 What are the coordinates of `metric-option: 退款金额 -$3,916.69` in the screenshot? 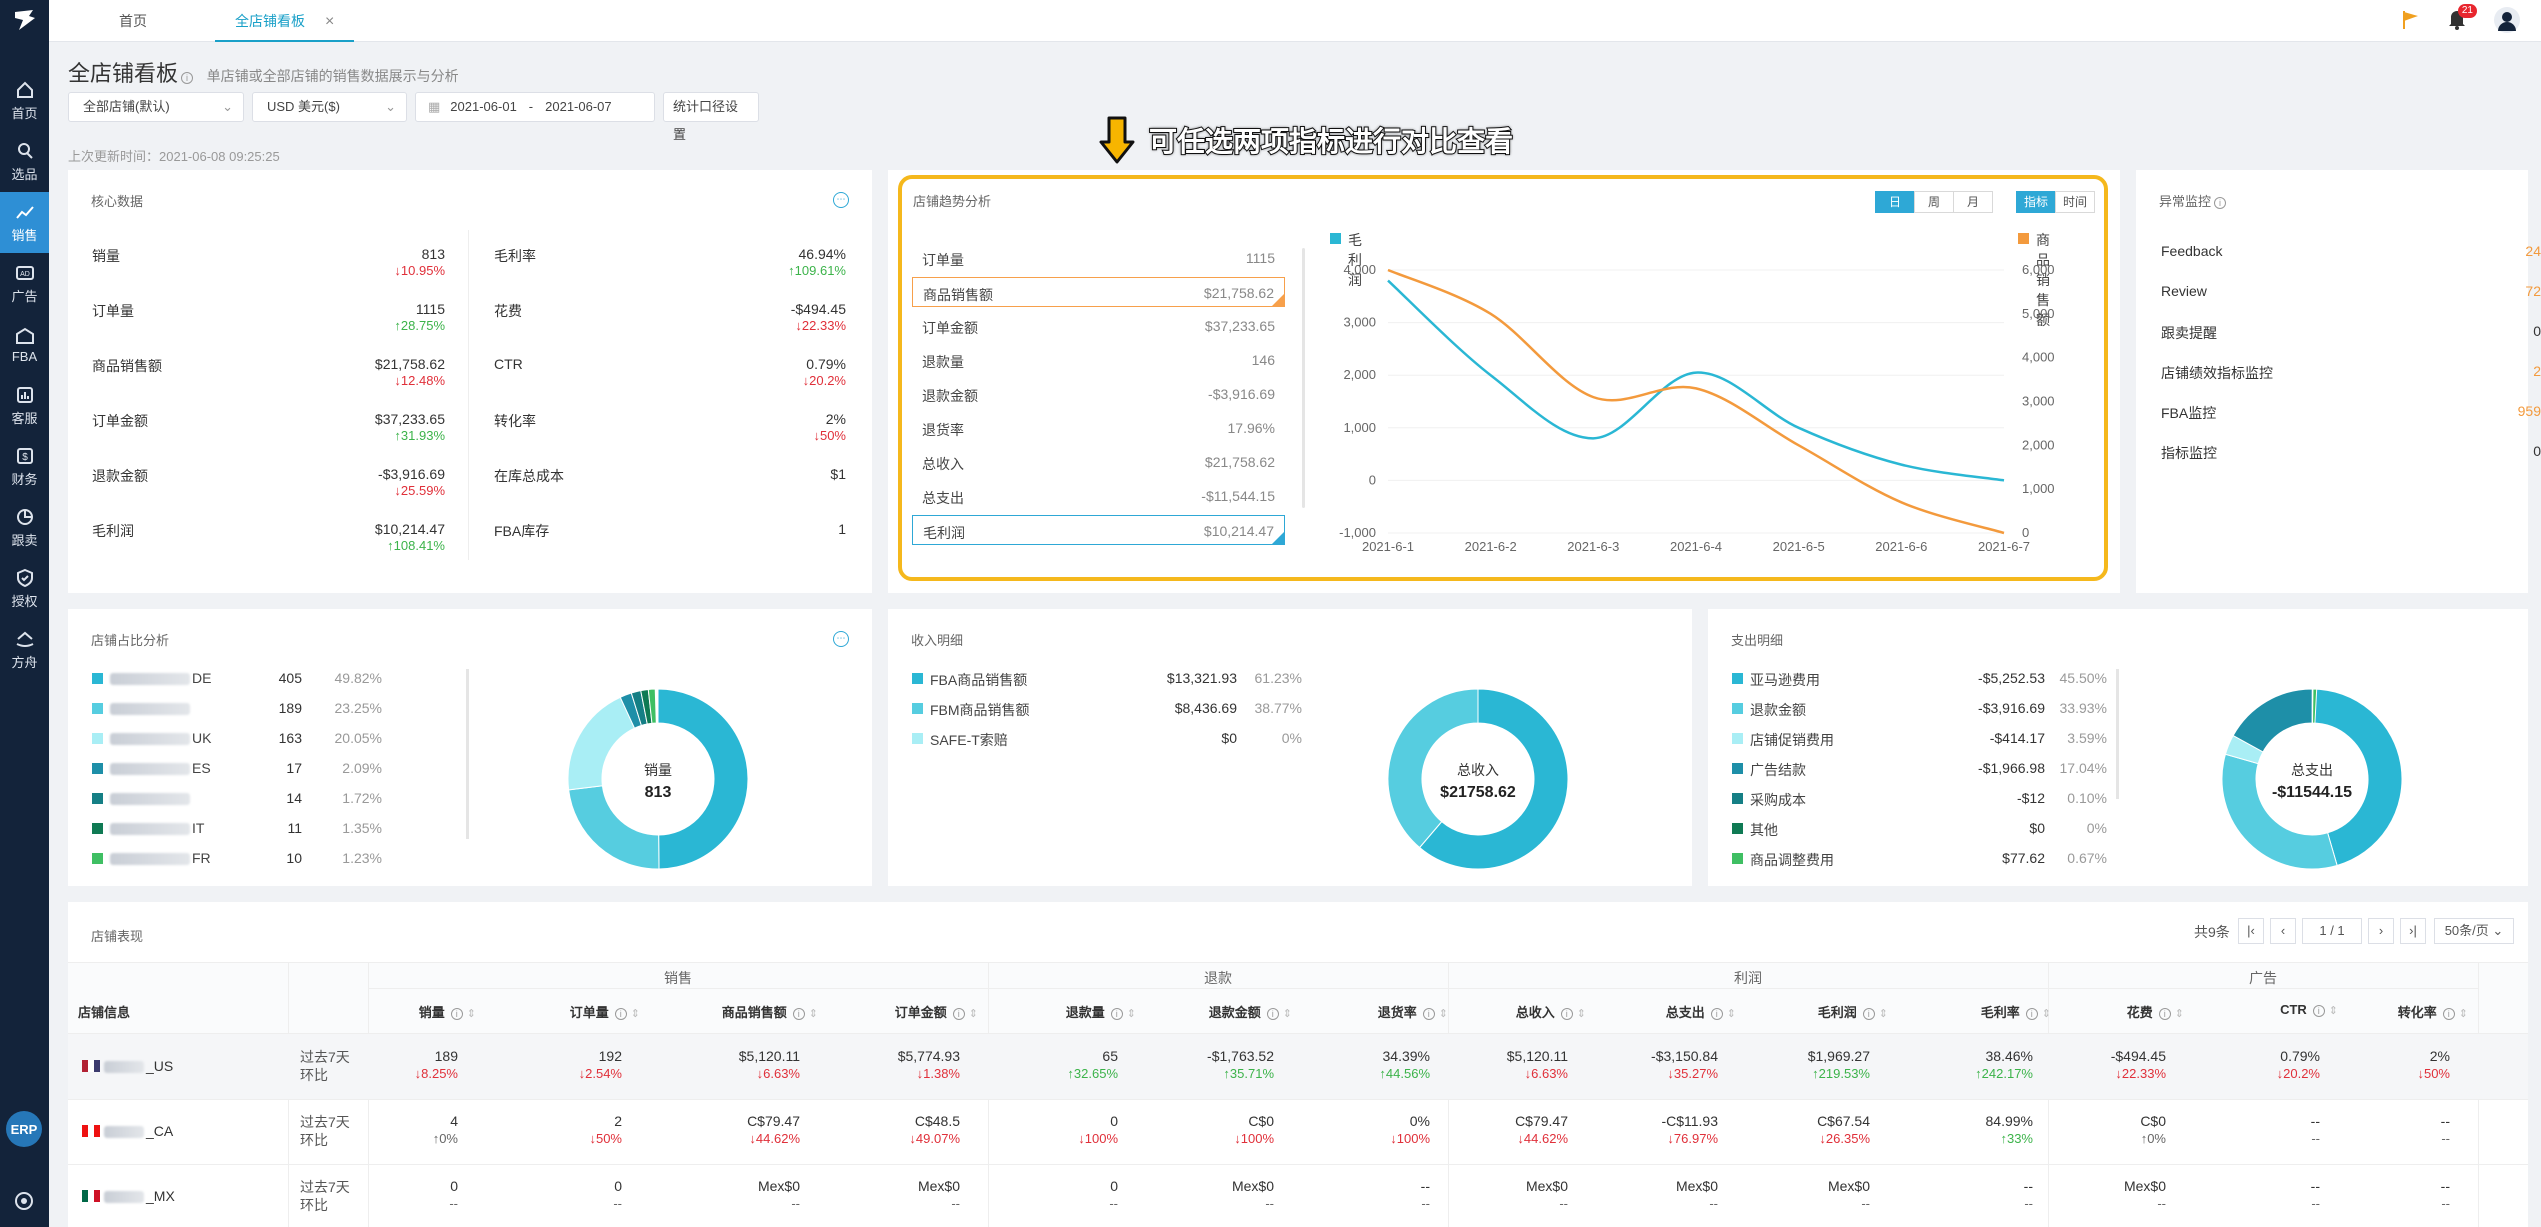 It's located at (1098, 394).